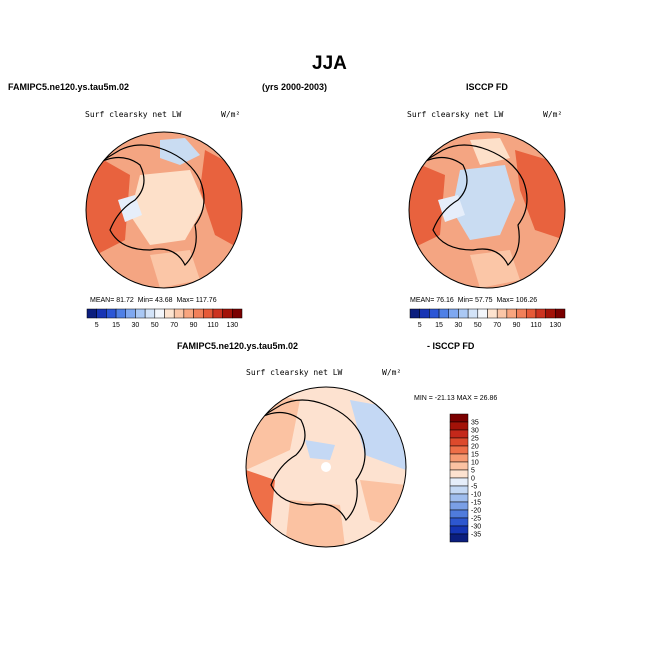 Image resolution: width=654 pixels, height=654 pixels. I want to click on panel1-min: 43.68, so click(164, 300).